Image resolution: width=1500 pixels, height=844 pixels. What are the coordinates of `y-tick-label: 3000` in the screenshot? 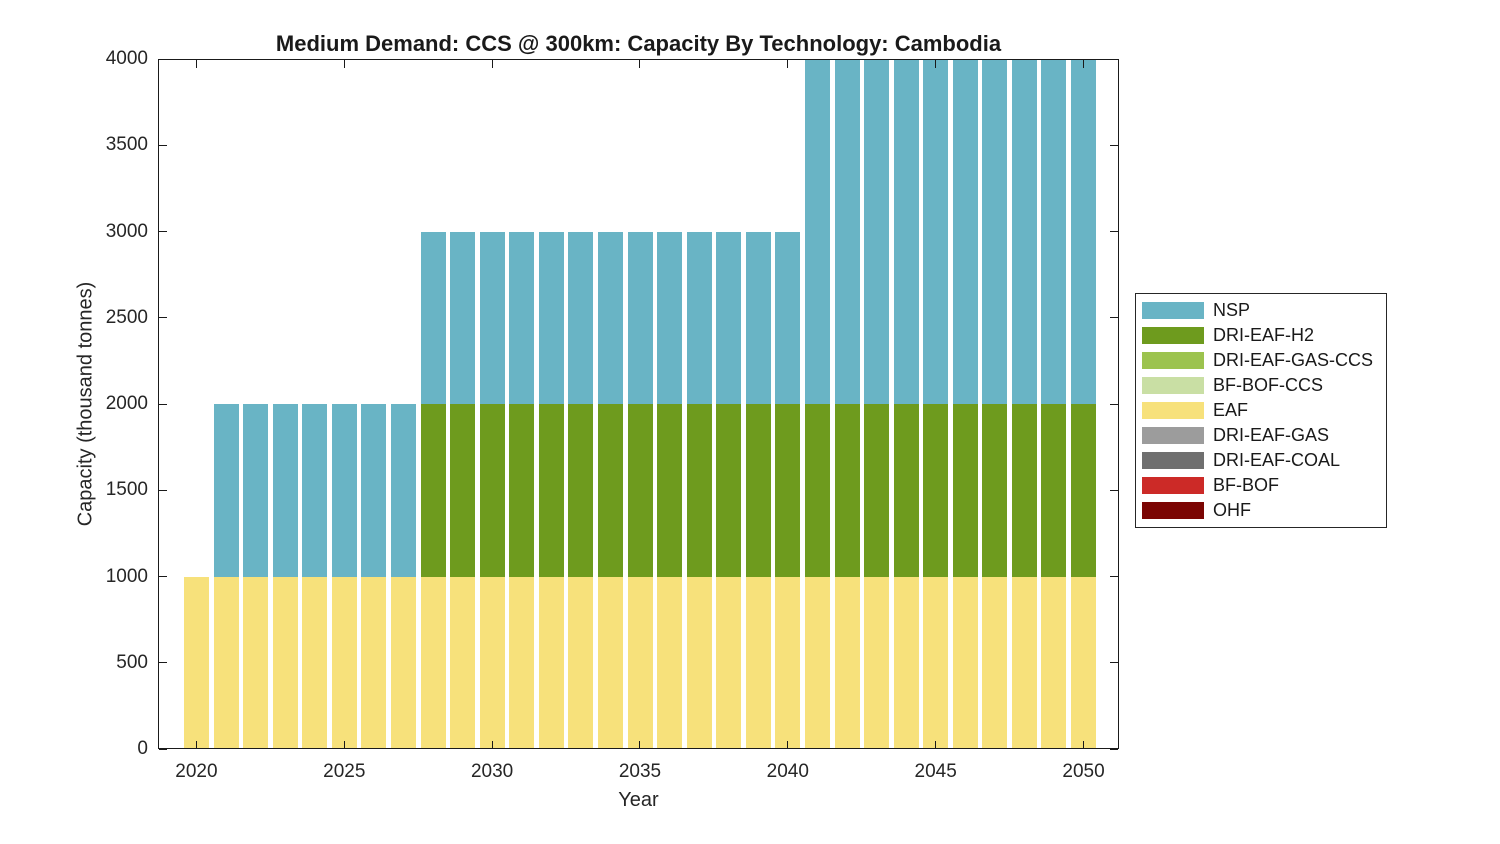 It's located at (126, 231).